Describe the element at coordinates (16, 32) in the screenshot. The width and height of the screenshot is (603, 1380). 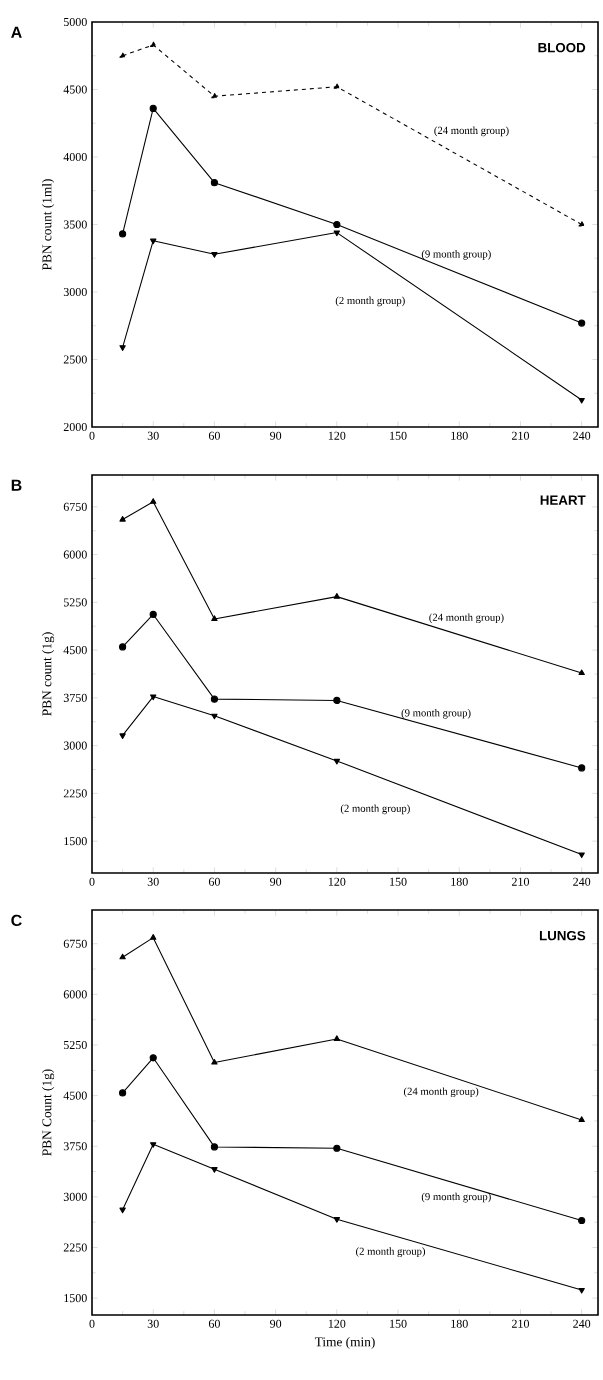
I see `text: A` at that location.